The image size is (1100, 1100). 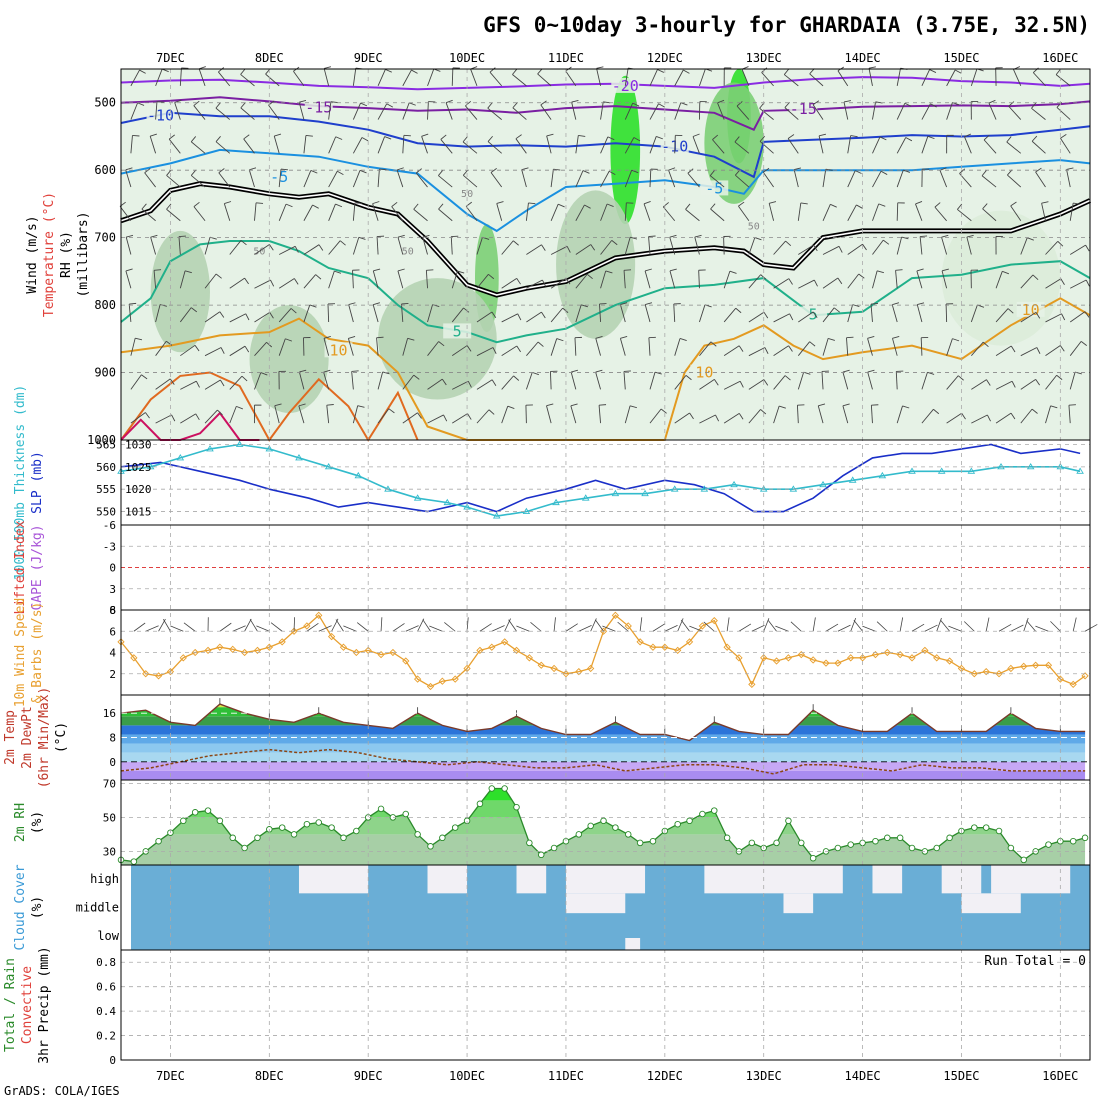 What do you see at coordinates (633, 944) in the screenshot?
I see `cloud-clear-low` at bounding box center [633, 944].